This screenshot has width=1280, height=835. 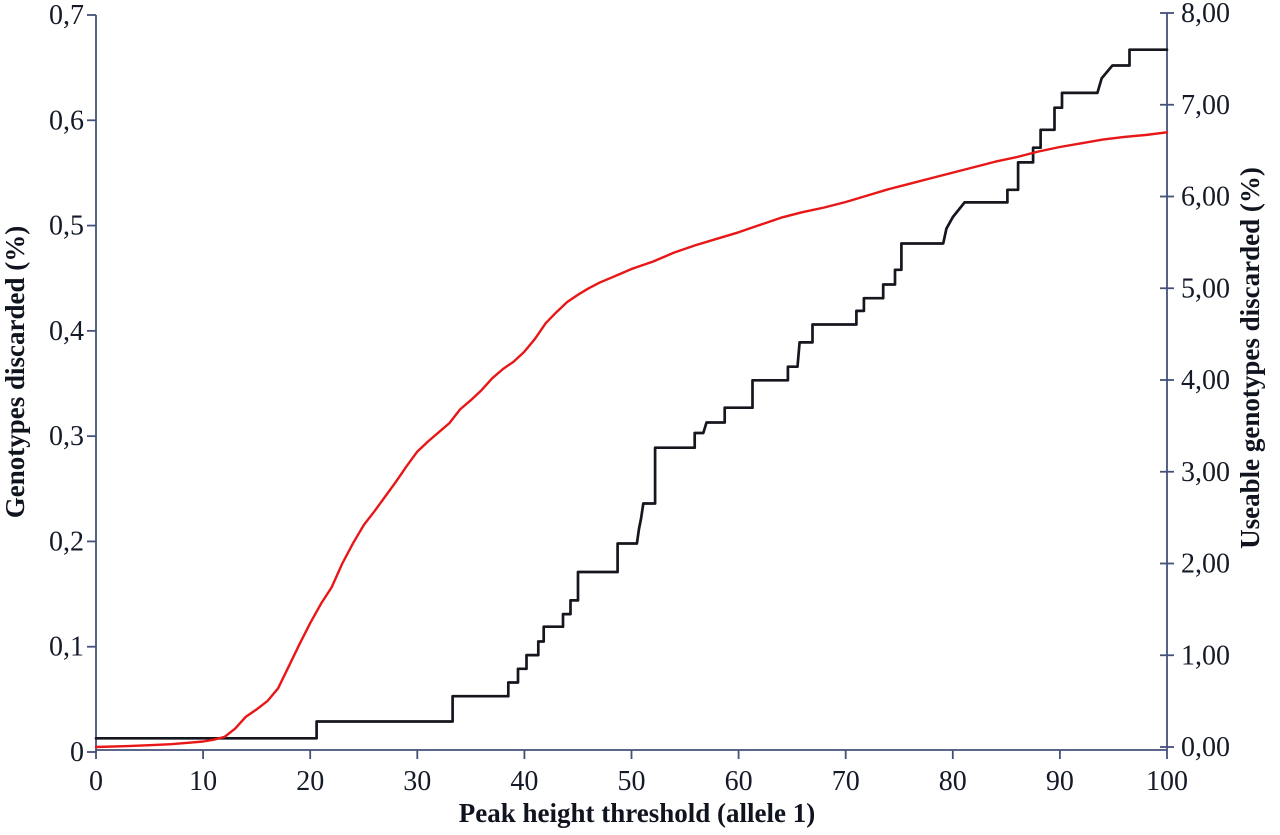 What do you see at coordinates (637, 813) in the screenshot?
I see `x-axis-title: Peak height threshold (allele 1)` at bounding box center [637, 813].